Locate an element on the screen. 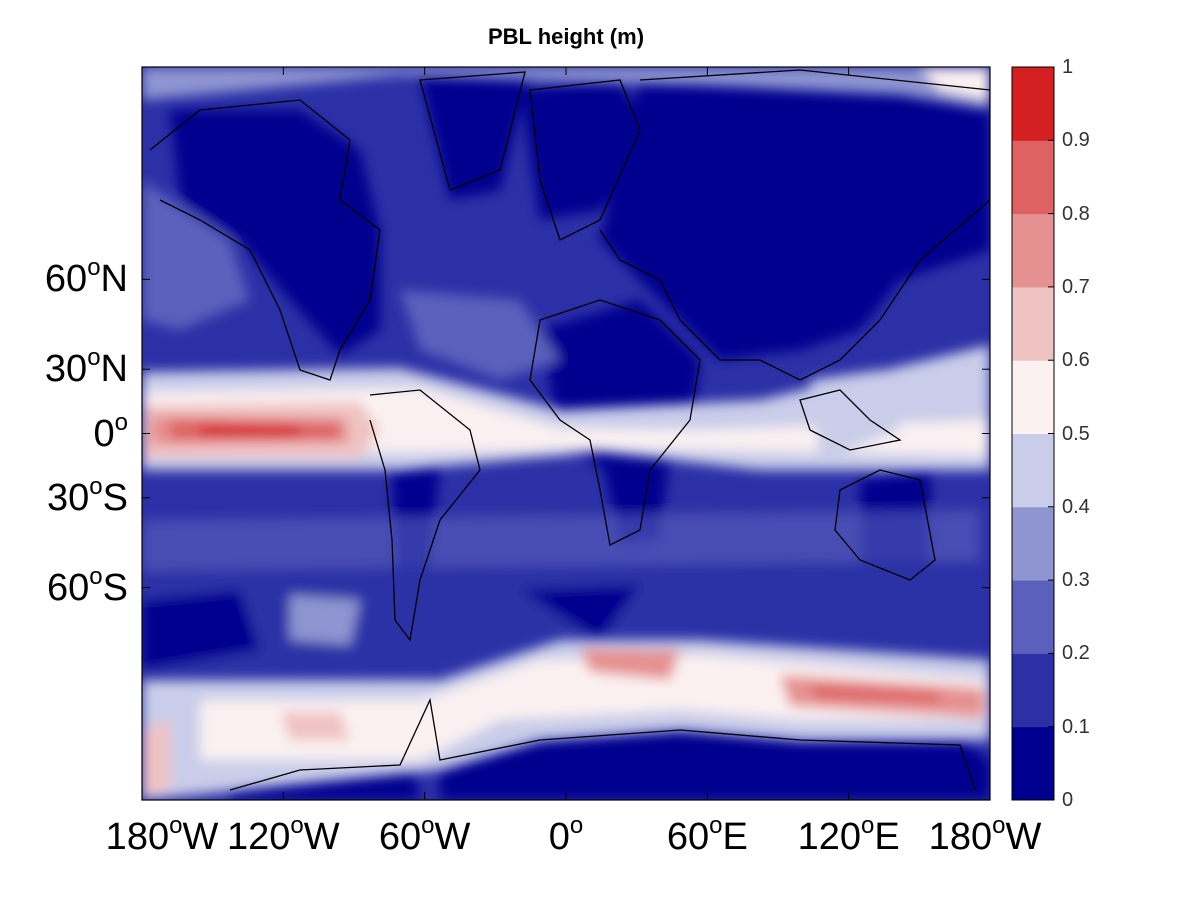 Image resolution: width=1200 pixels, height=900 pixels. colorbar-tick-label-4: 0.4 is located at coordinates (1076, 506).